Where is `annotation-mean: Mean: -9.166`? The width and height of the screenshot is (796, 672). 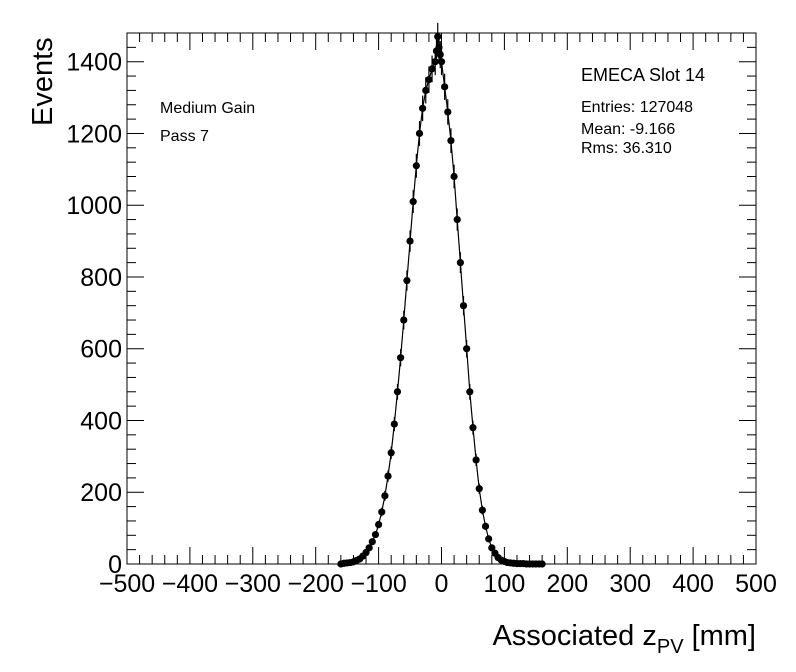 annotation-mean: Mean: -9.166 is located at coordinates (628, 129).